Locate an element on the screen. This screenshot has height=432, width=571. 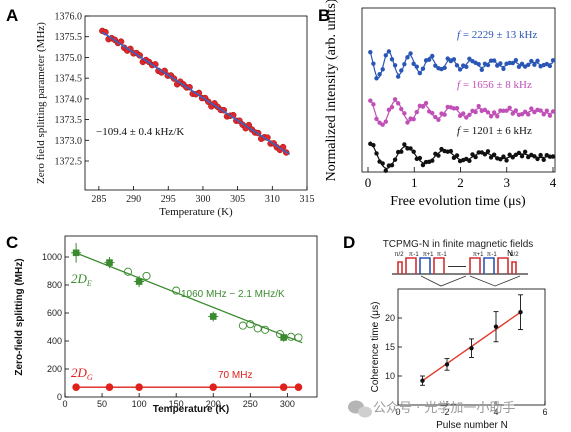
plot-a-xticks: 285 290 295 300 305 310 315 is located at coordinates (203, 195).